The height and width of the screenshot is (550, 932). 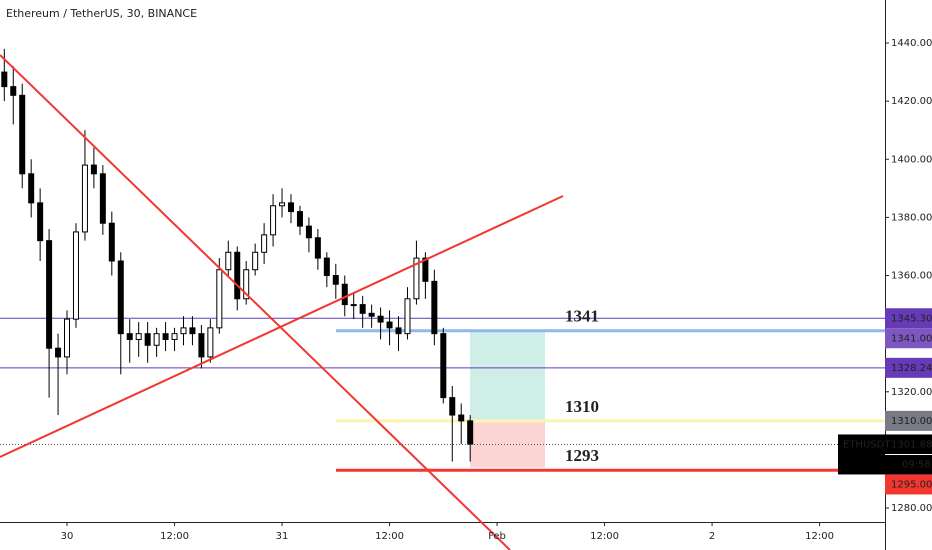 I want to click on symbol-label: ETHUSDT, so click(x=867, y=444).